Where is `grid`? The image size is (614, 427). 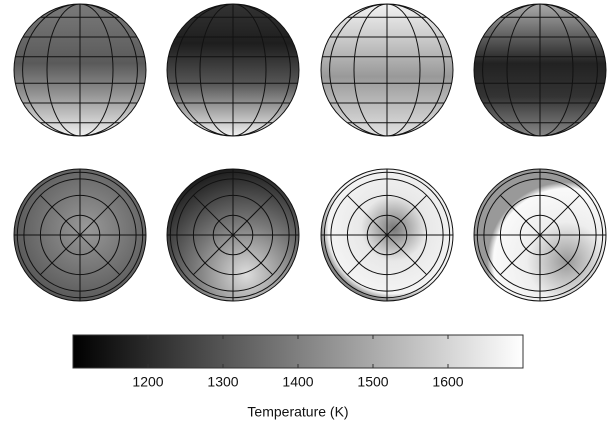 grid is located at coordinates (80, 70).